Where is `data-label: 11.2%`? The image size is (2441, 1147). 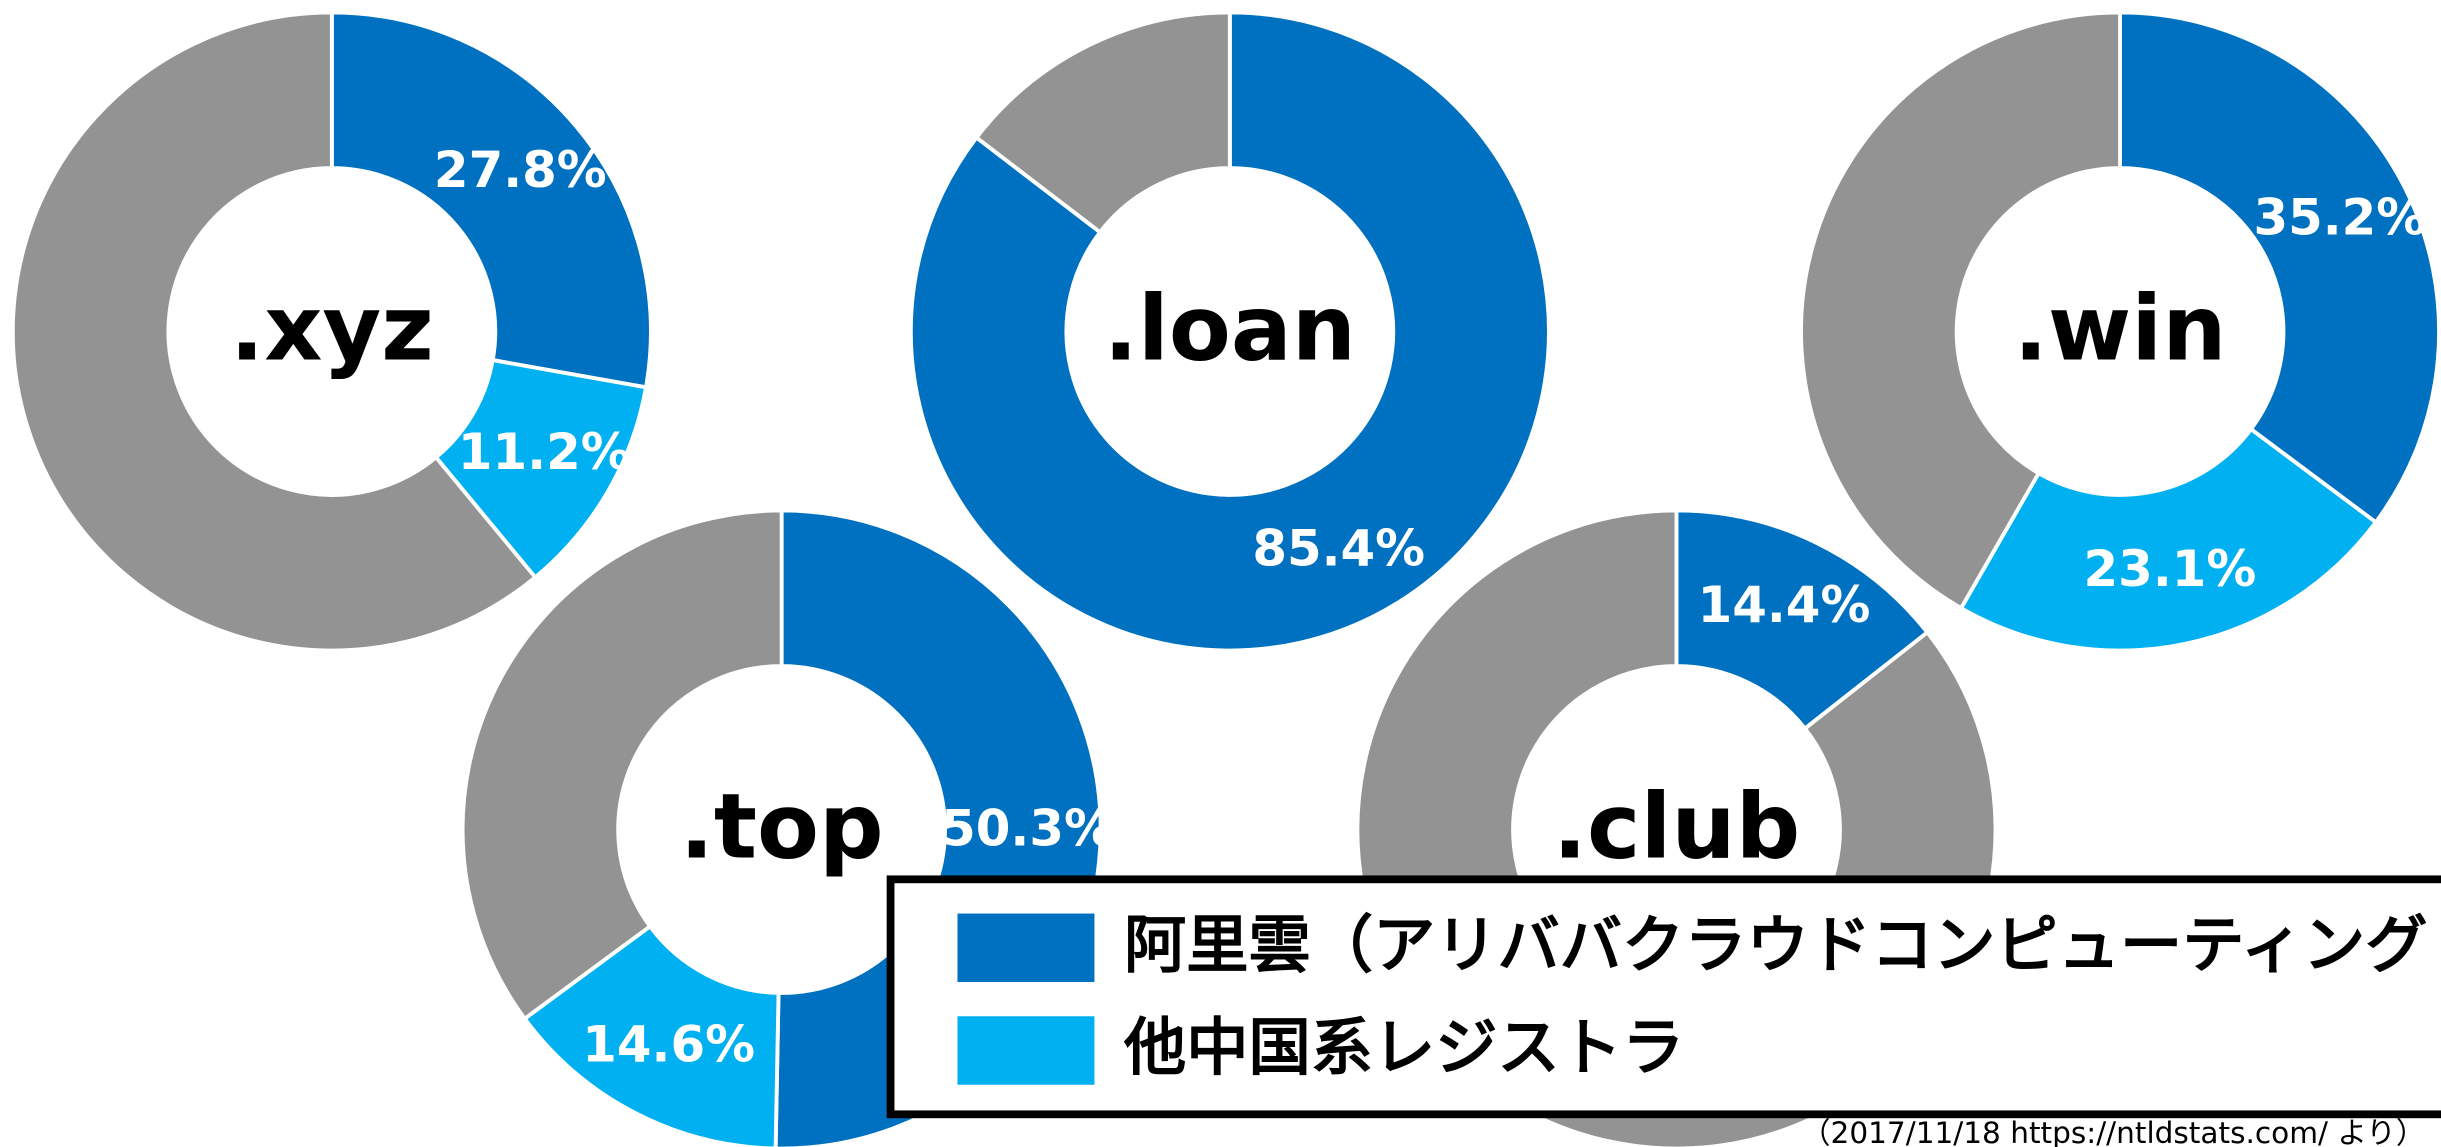
data-label: 11.2% is located at coordinates (544, 452).